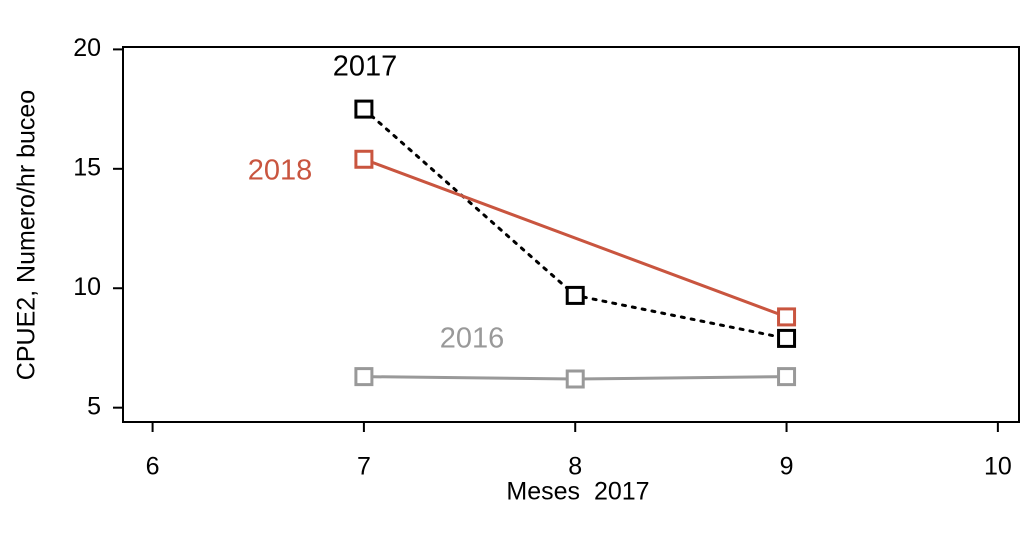 Image resolution: width=1024 pixels, height=533 pixels. I want to click on x-tick-label: 8, so click(575, 467).